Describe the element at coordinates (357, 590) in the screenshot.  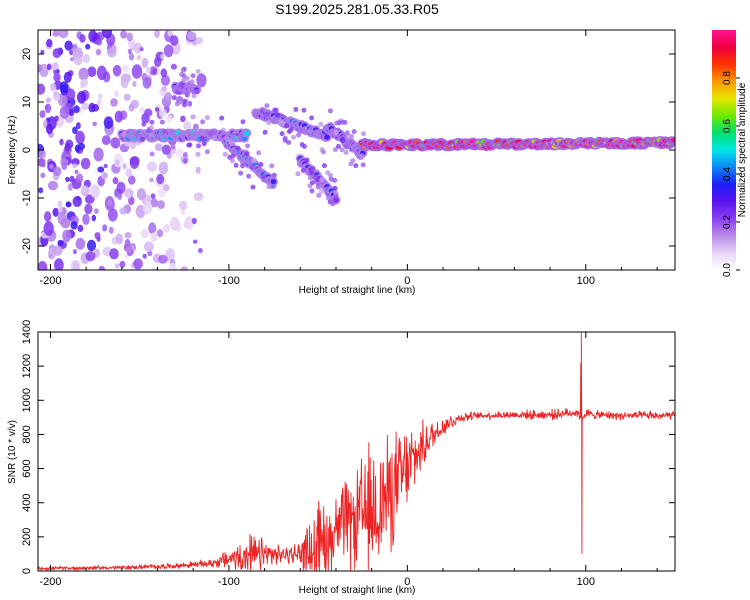
I see `snr-xlabel: Height of straight line (km)` at that location.